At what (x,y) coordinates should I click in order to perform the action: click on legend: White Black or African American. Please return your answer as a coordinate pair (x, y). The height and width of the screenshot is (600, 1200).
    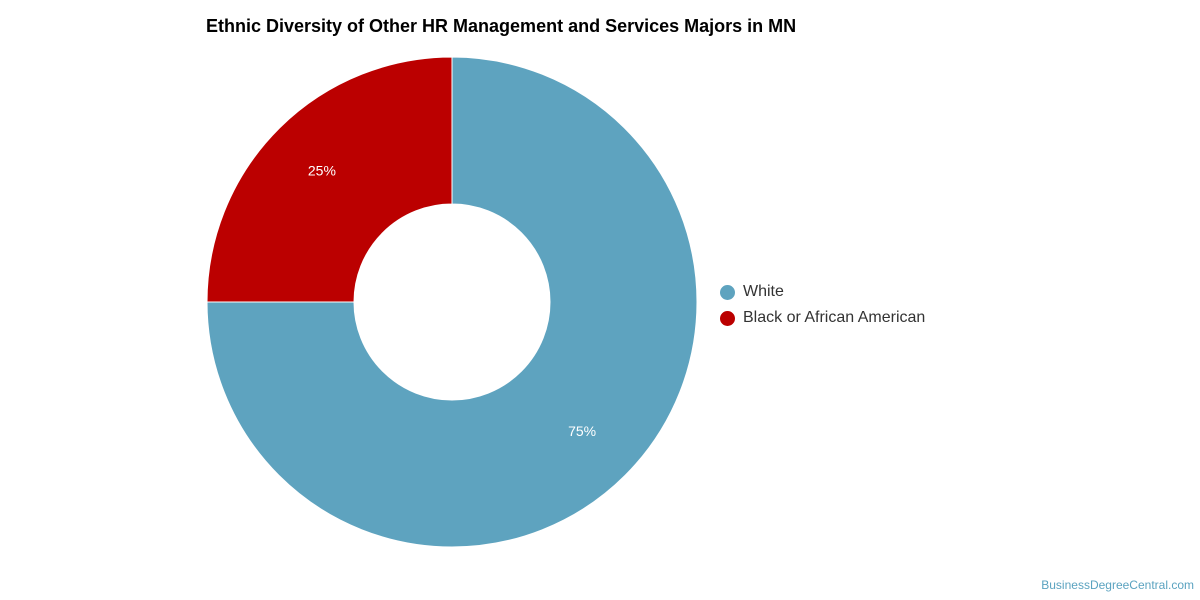
    Looking at the image, I should click on (822, 305).